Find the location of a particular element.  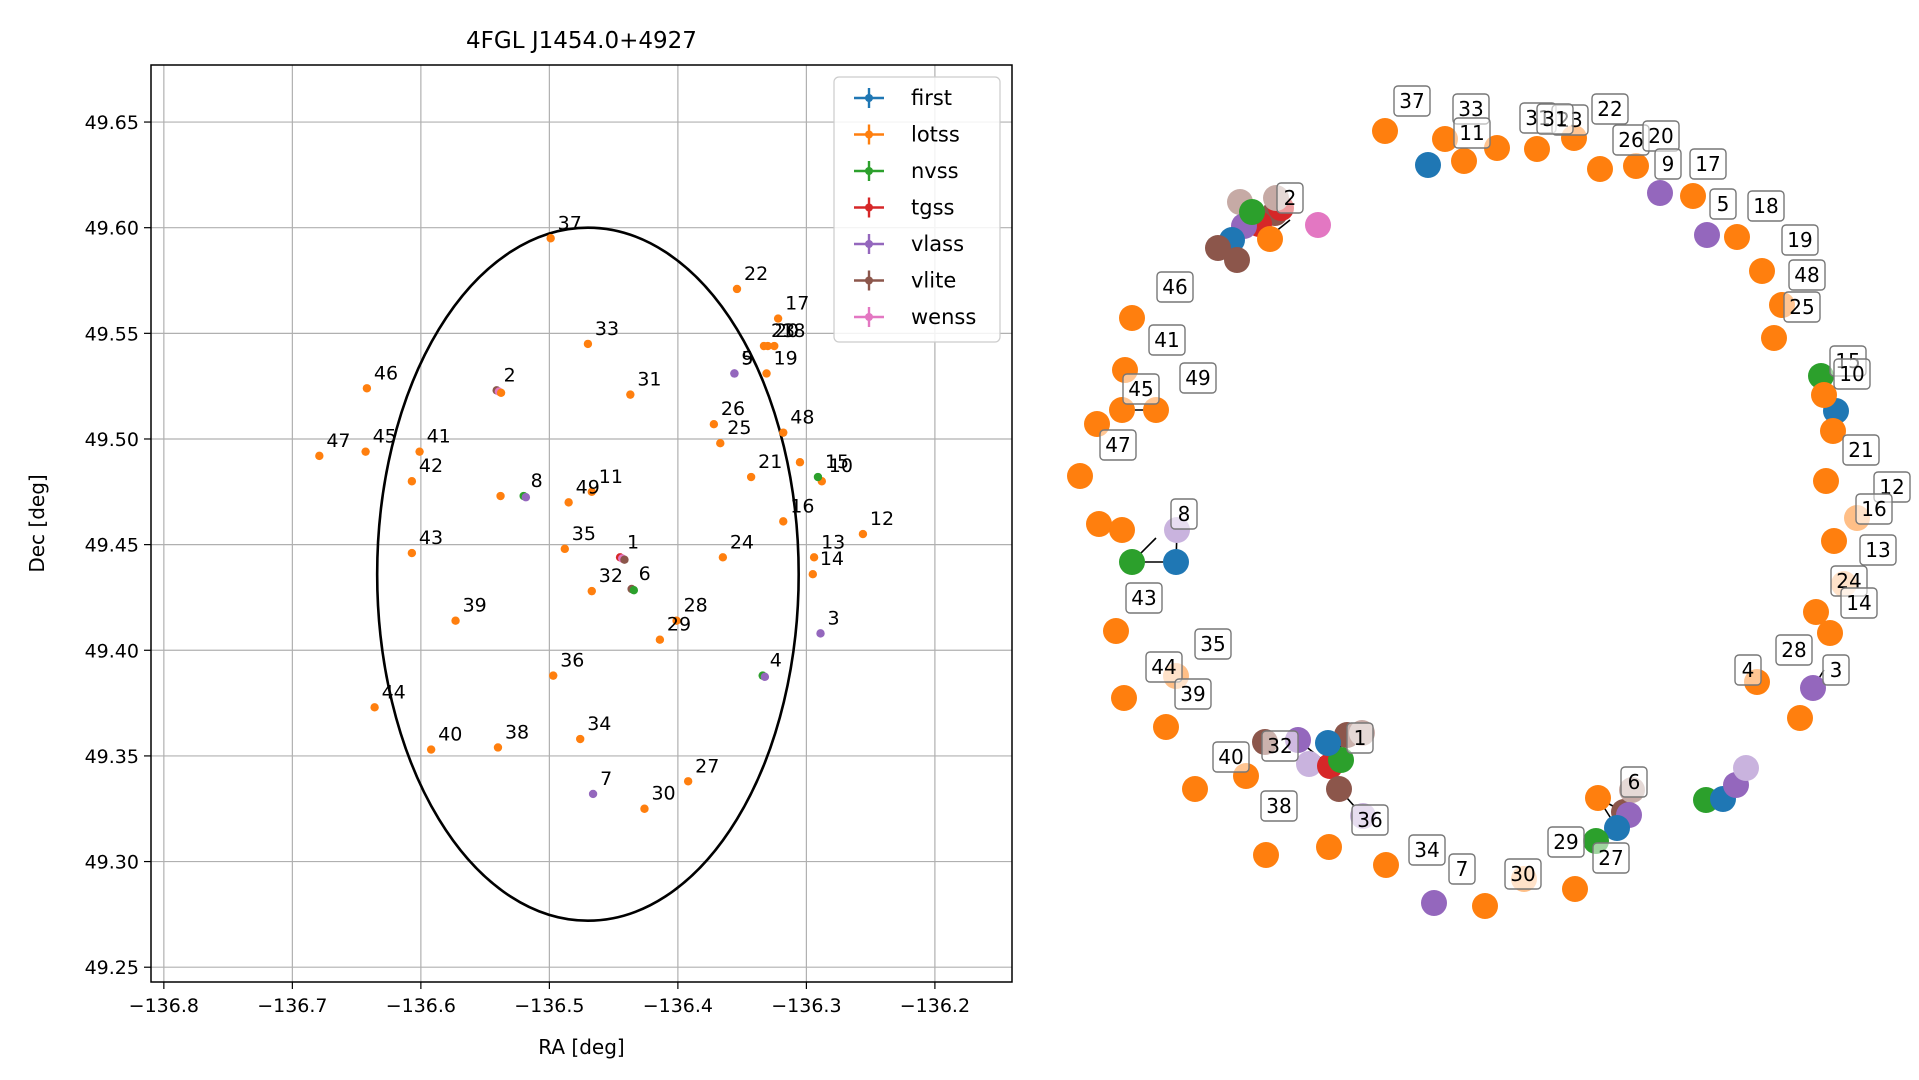

legend-label: lotss is located at coordinates (935, 135).